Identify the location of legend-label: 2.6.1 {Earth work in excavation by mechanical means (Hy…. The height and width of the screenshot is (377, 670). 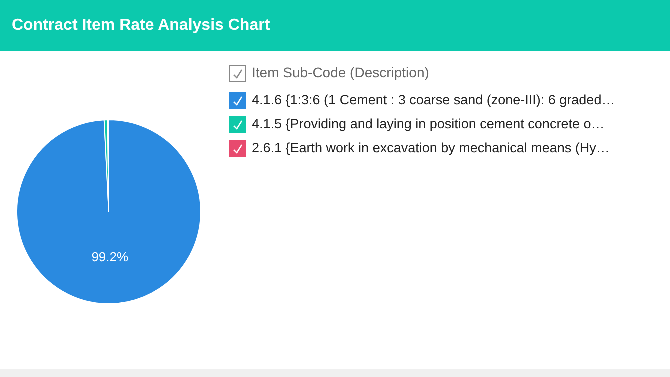
(431, 148).